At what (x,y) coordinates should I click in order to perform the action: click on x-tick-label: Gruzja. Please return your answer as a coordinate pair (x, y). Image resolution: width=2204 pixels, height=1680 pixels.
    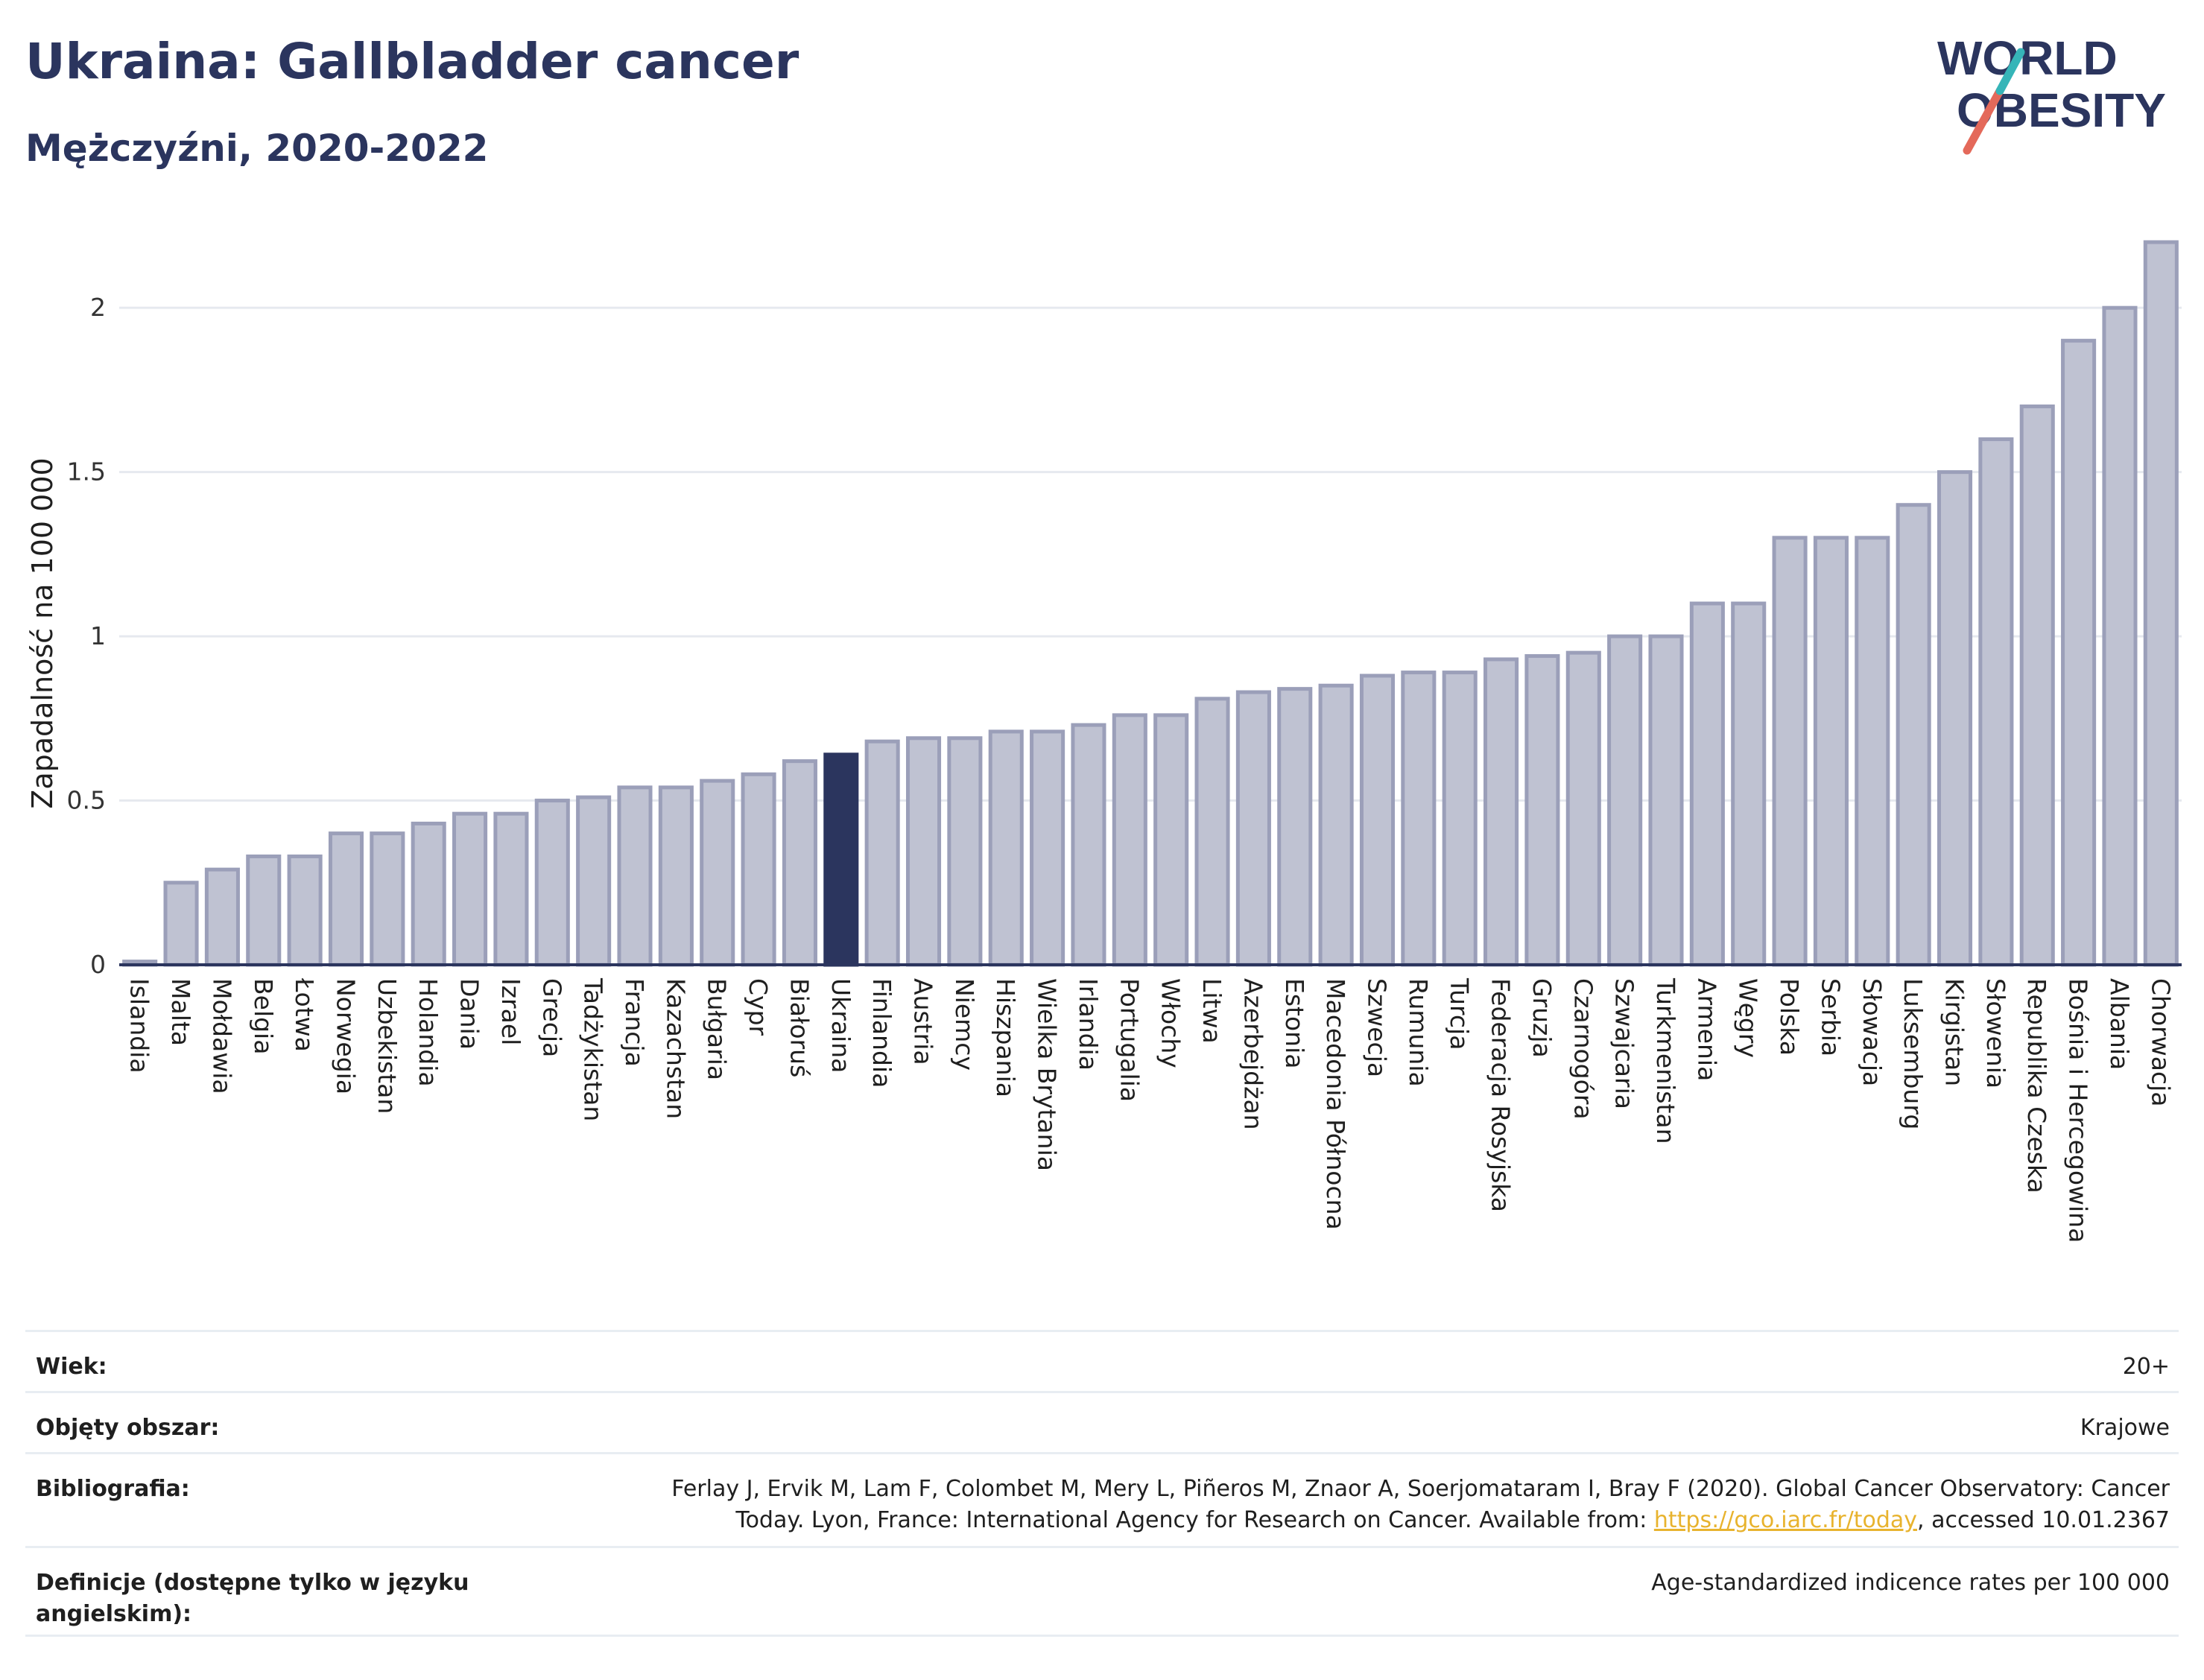
    Looking at the image, I should click on (1542, 1018).